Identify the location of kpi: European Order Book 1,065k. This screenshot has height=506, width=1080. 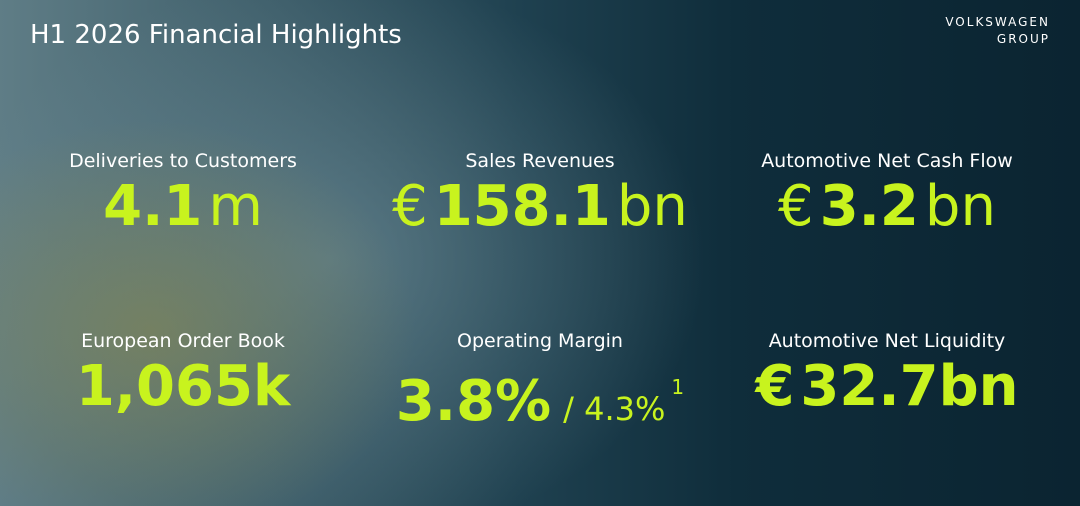
(183, 374).